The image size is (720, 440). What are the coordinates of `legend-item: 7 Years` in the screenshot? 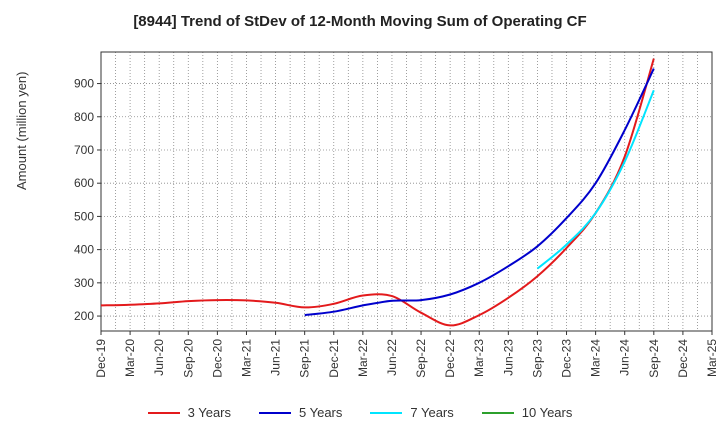 It's located at (412, 412).